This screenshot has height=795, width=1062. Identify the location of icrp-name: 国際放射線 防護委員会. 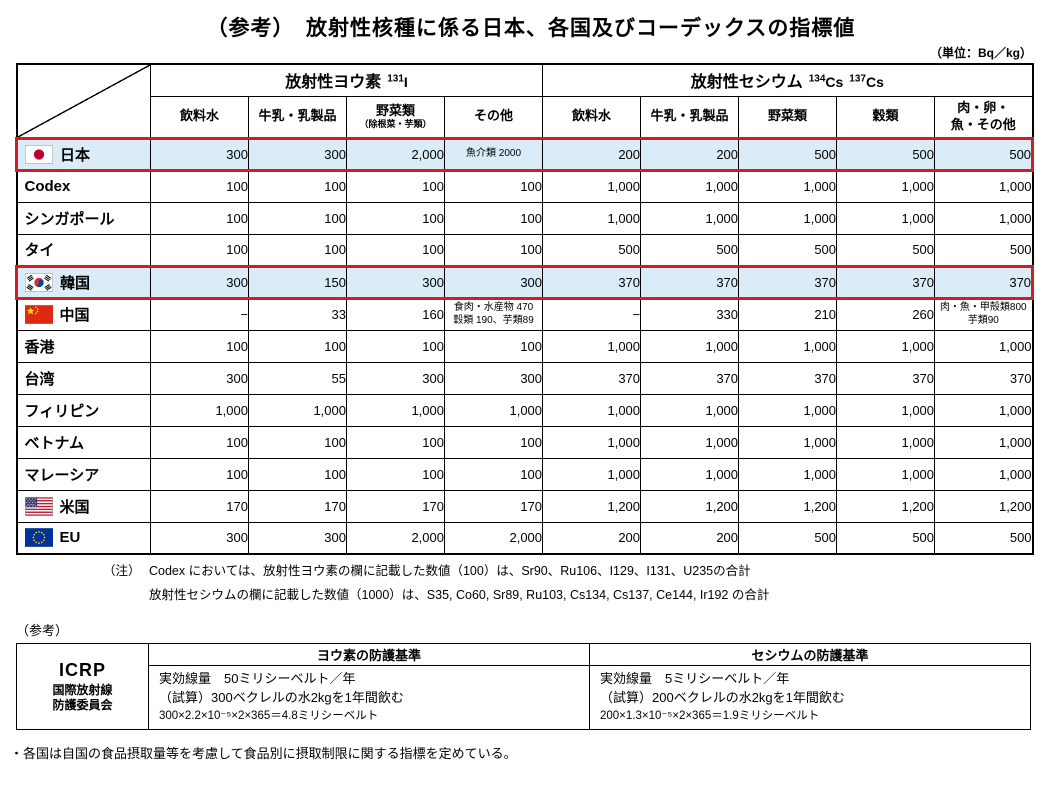
(82, 697).